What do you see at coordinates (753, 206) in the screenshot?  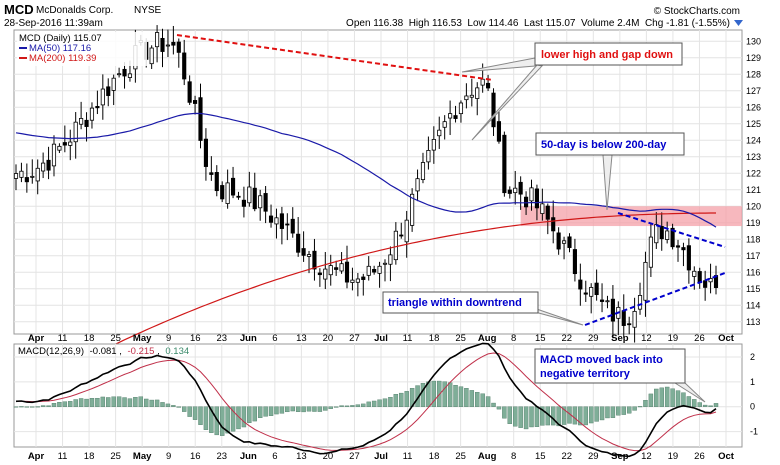 I see `price-y-tick: 120` at bounding box center [753, 206].